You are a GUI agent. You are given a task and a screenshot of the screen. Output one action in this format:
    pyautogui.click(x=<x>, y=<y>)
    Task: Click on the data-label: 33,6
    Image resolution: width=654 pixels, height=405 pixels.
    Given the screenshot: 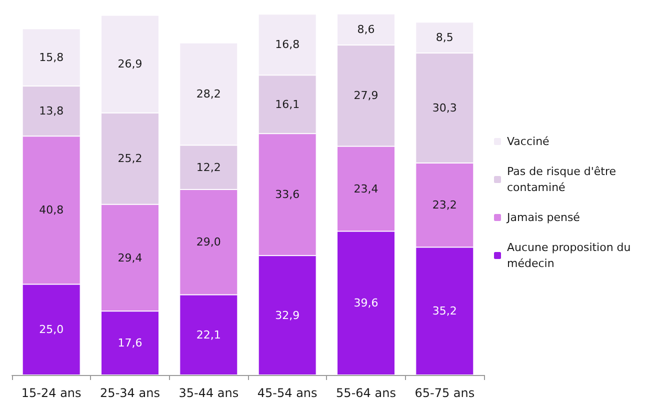 What is the action you would take?
    pyautogui.click(x=287, y=195)
    